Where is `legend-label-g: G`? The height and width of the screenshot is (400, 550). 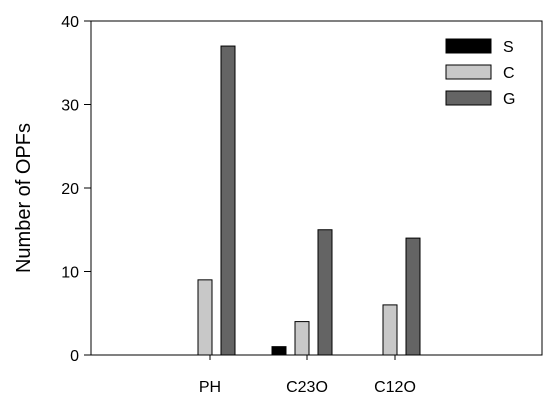 legend-label-g: G is located at coordinates (509, 99).